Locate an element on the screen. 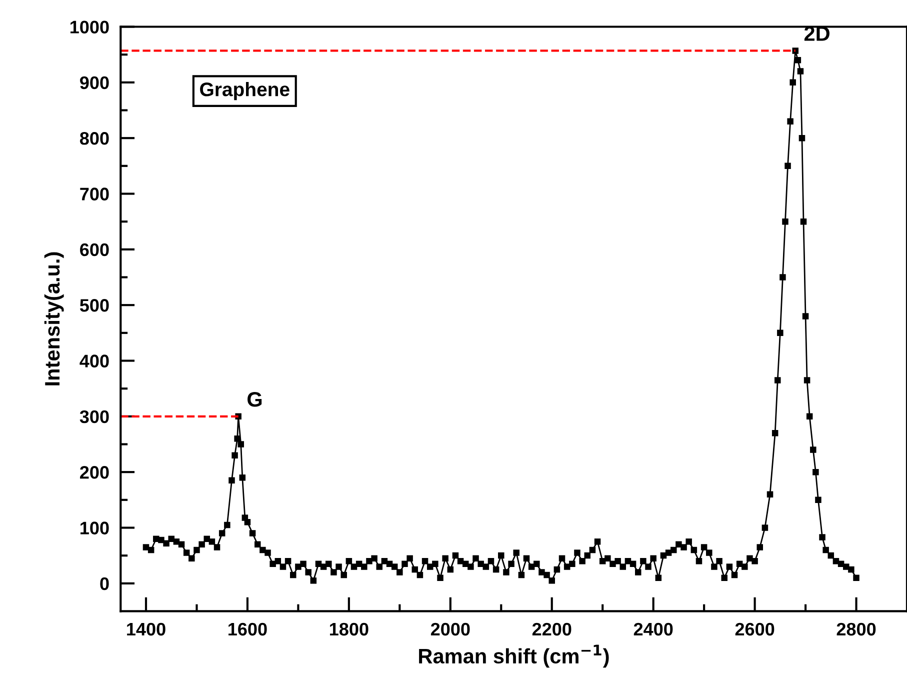 The image size is (907, 686). x-tick-label: 1400 is located at coordinates (146, 629).